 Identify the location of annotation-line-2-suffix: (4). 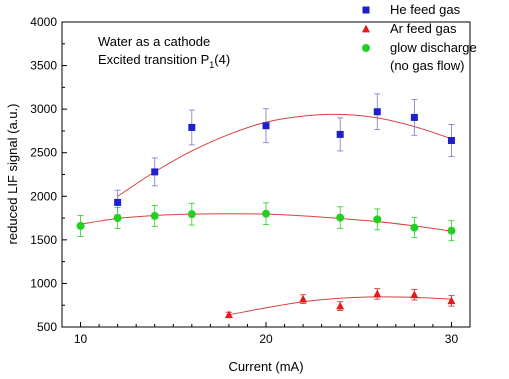
(222, 59).